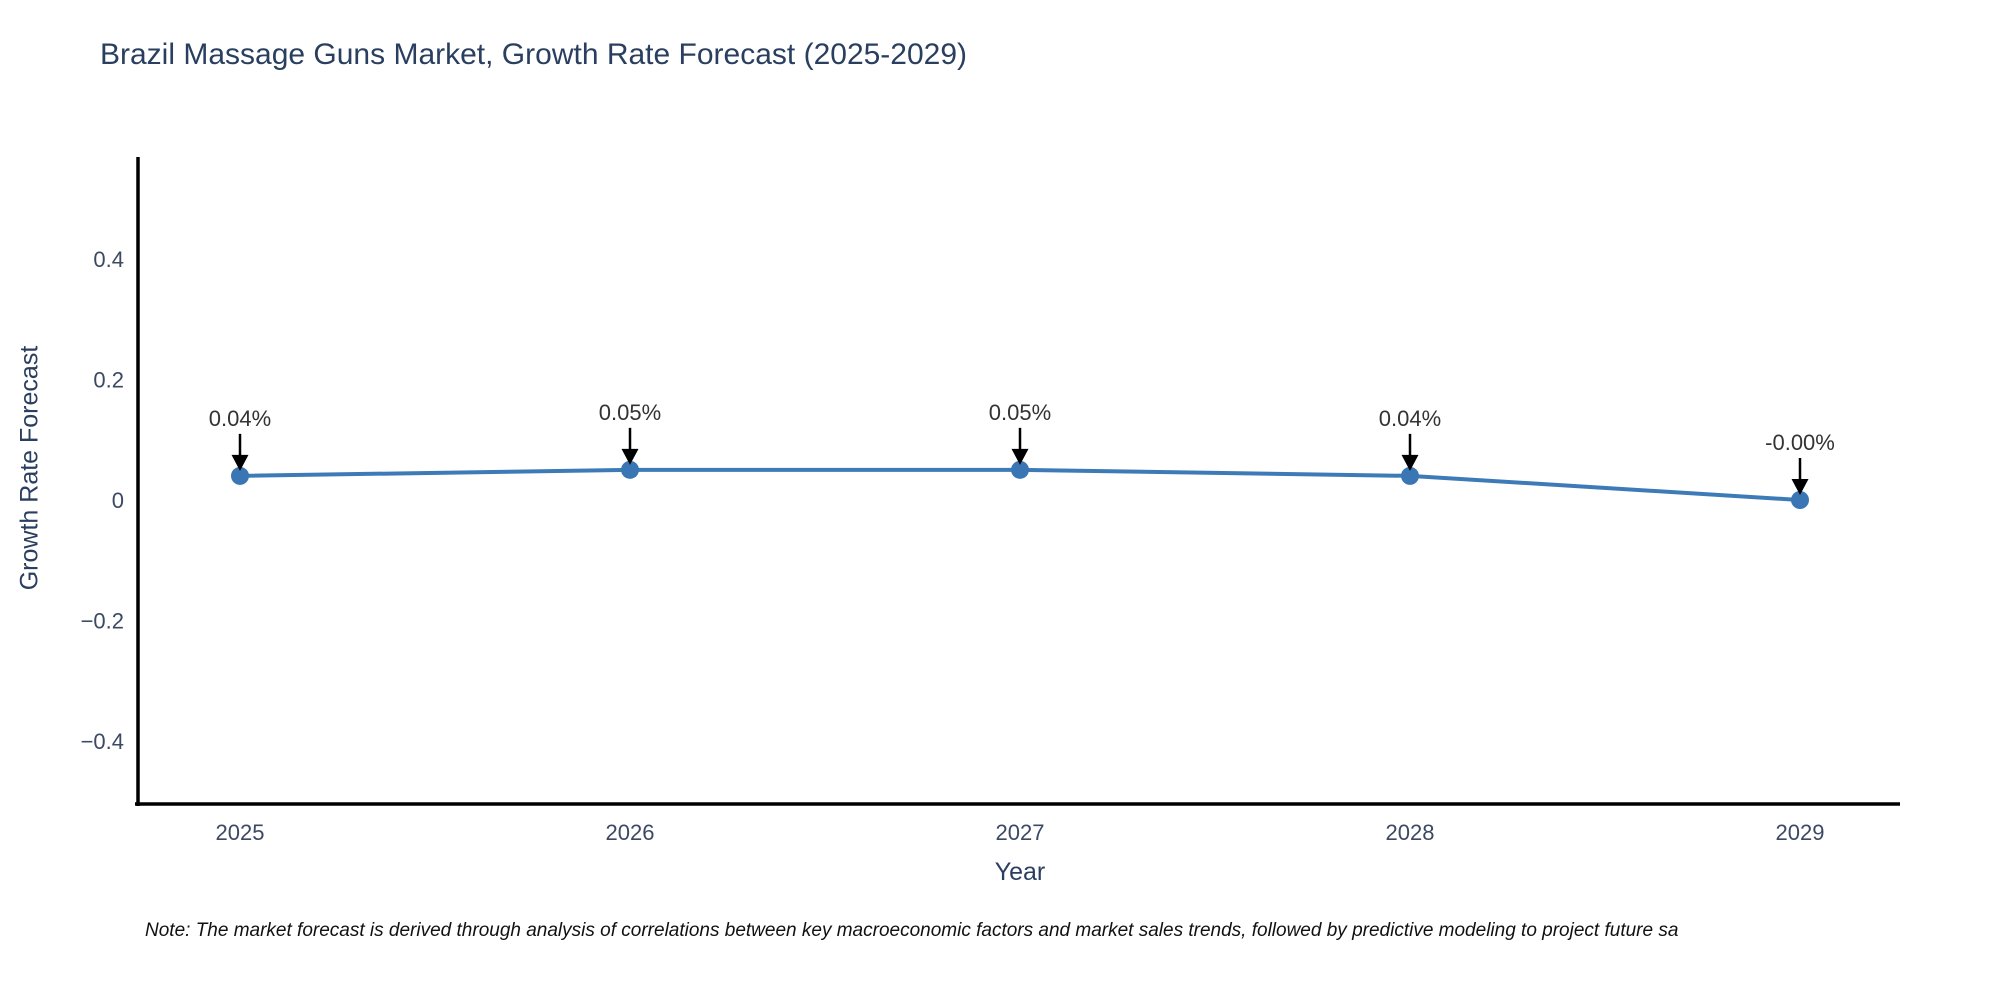  What do you see at coordinates (630, 832) in the screenshot?
I see `x-tick-label: 2026` at bounding box center [630, 832].